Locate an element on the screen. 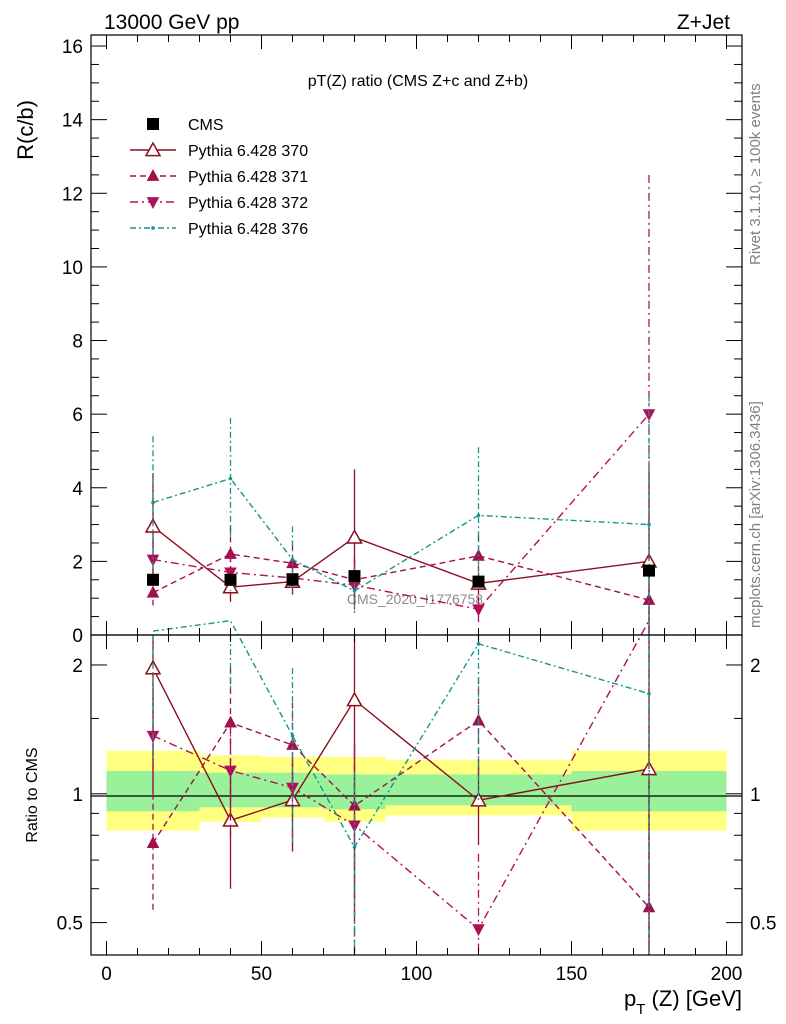  series-0-line is located at coordinates (401, 556).